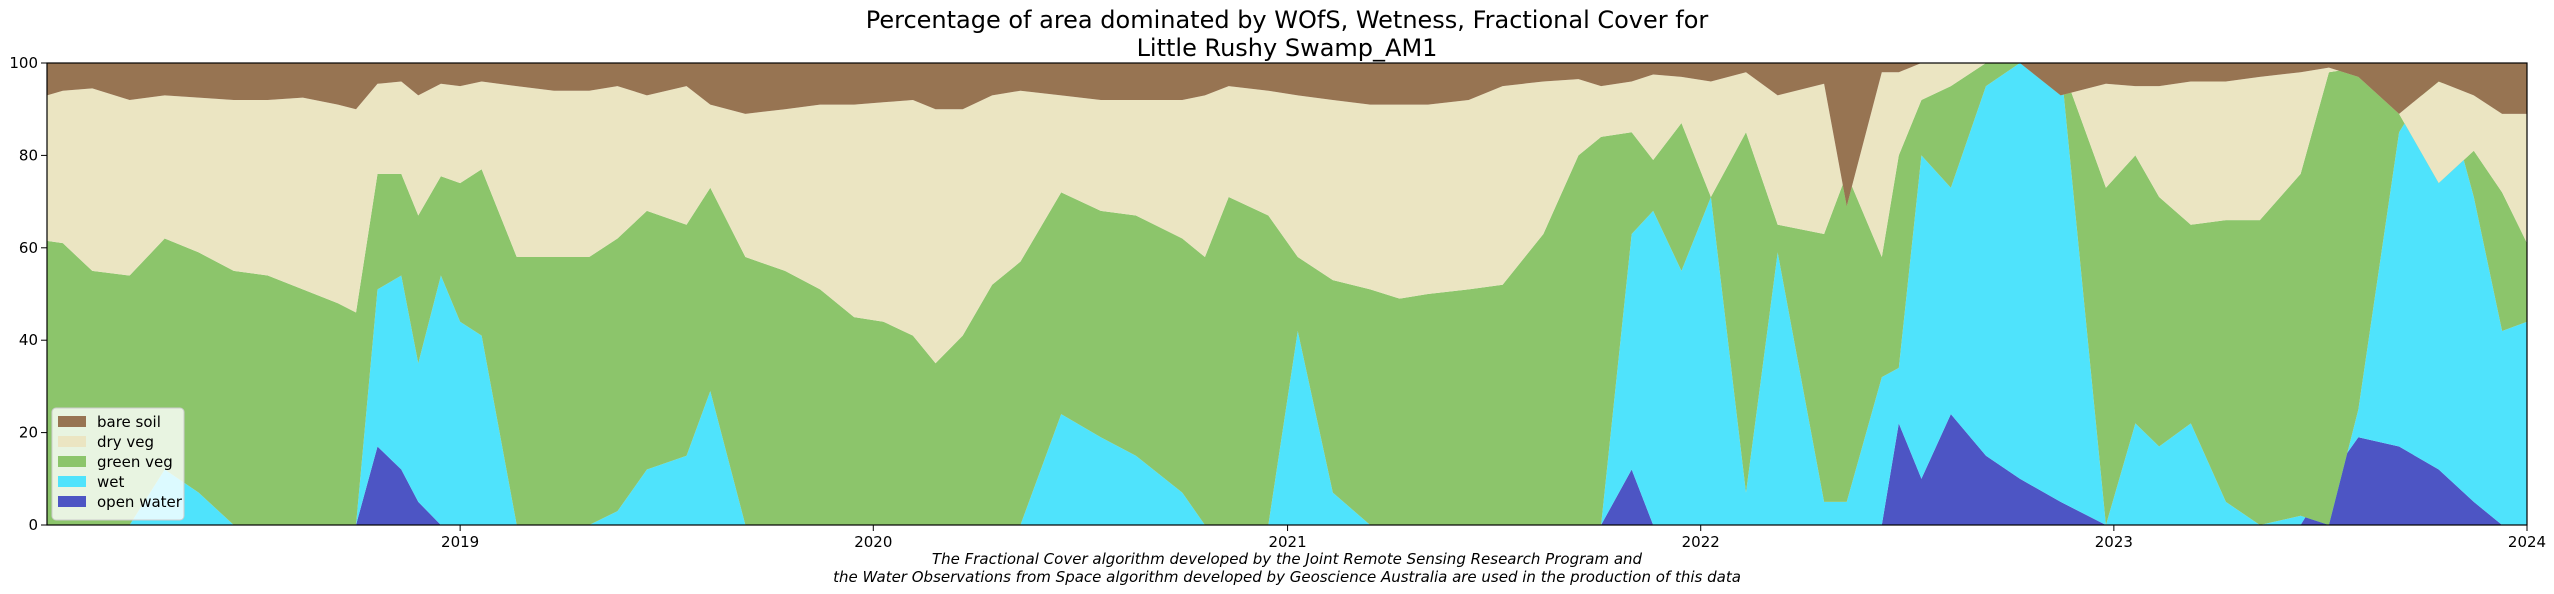  I want to click on legend-label: bare soil, so click(129, 422).